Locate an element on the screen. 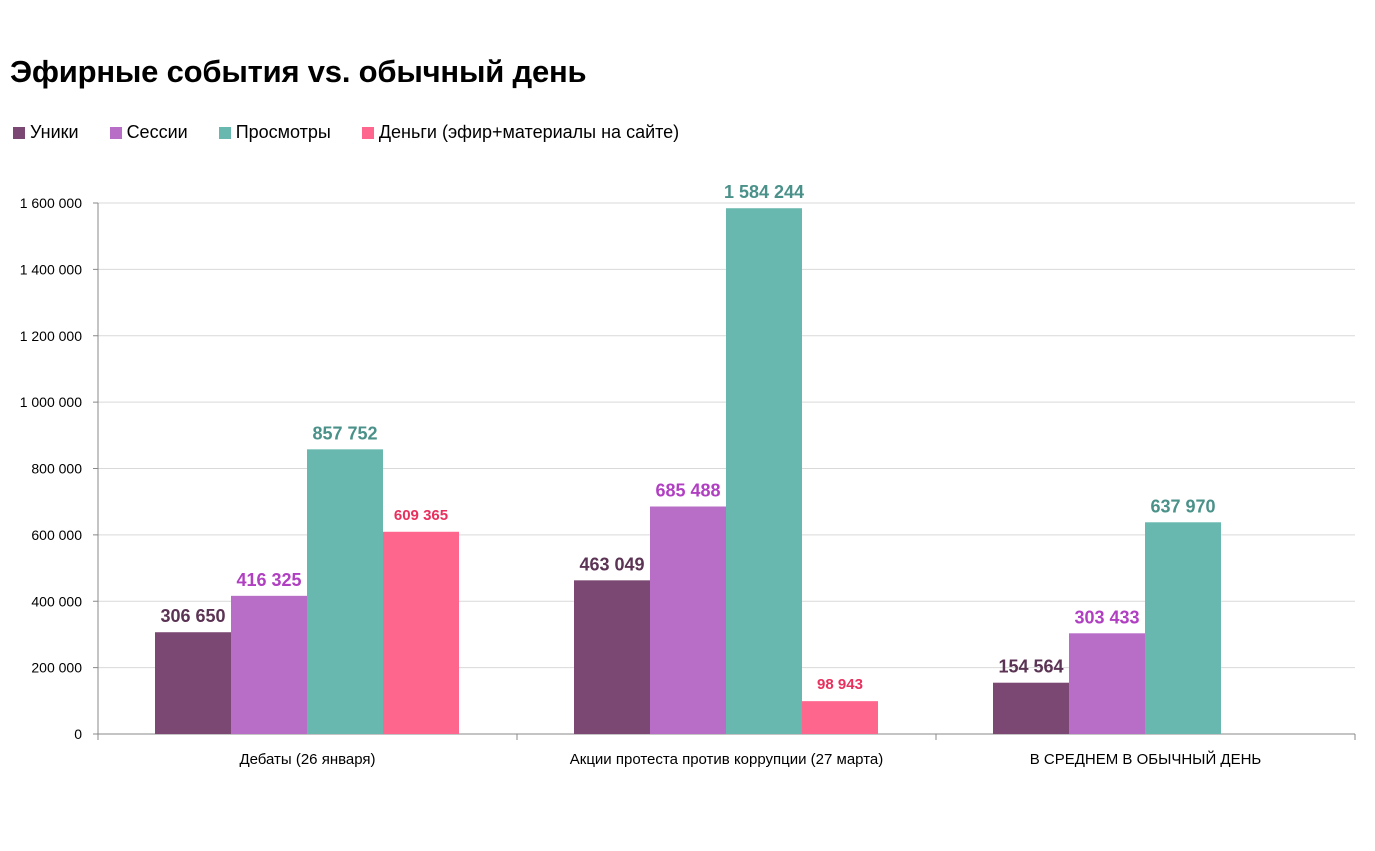  y-tick-label: 0 is located at coordinates (78, 734).